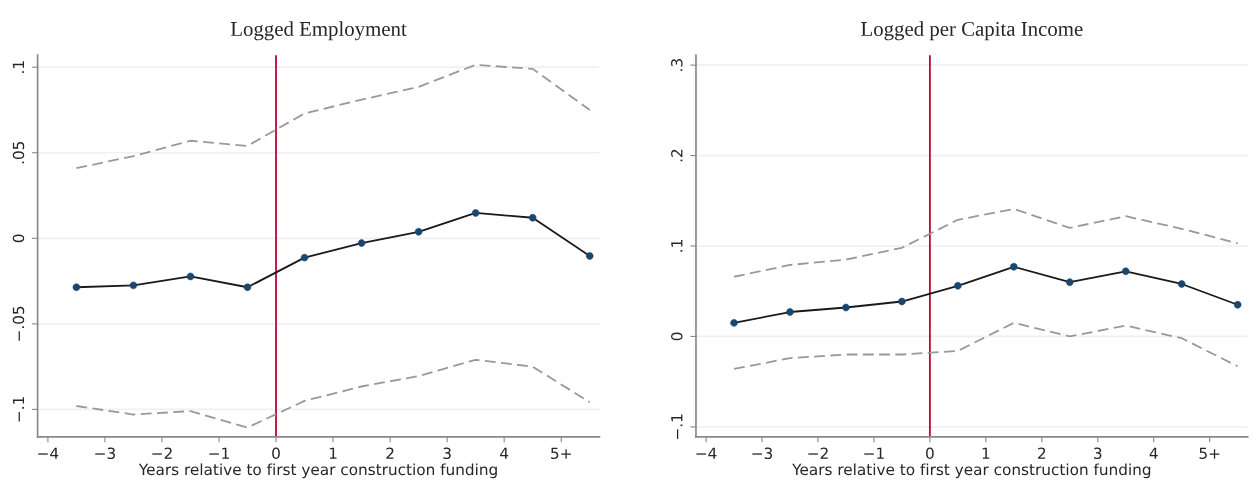  Describe the element at coordinates (677, 155) in the screenshot. I see `y-tick-label: .2` at that location.